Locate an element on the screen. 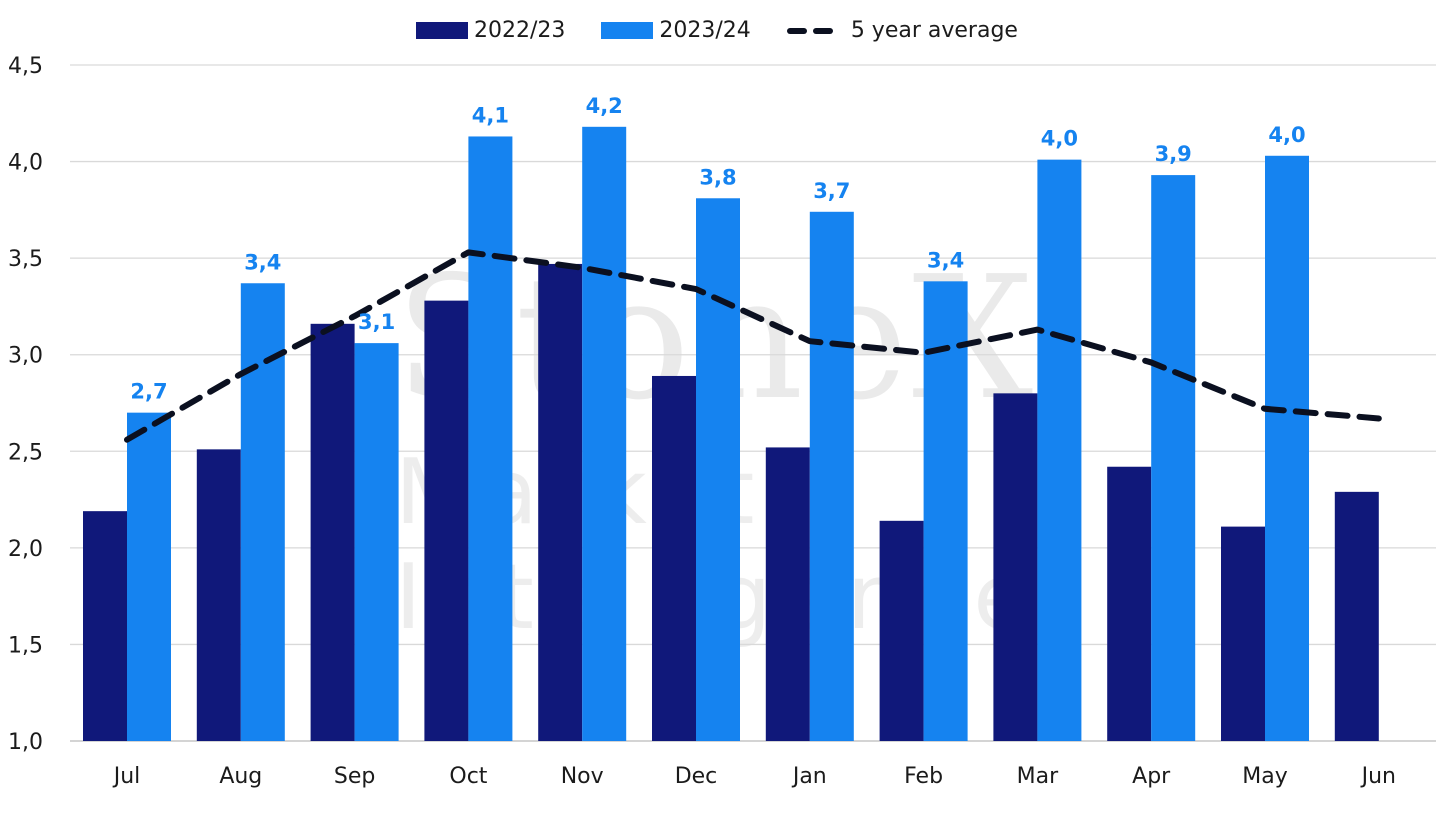 The width and height of the screenshot is (1436, 827). legend-swatch-5-year-average is located at coordinates (815, 31).